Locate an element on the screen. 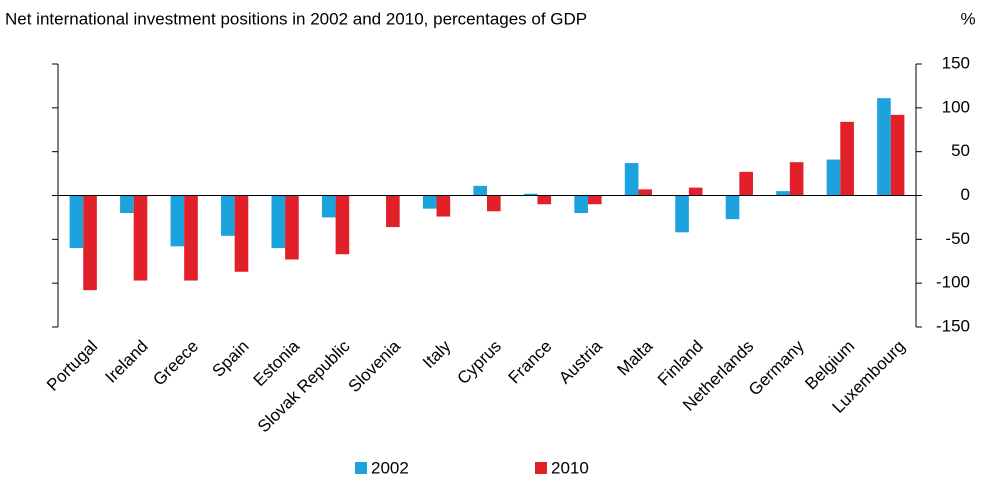  y-tick-label: 50 is located at coordinates (960, 150).